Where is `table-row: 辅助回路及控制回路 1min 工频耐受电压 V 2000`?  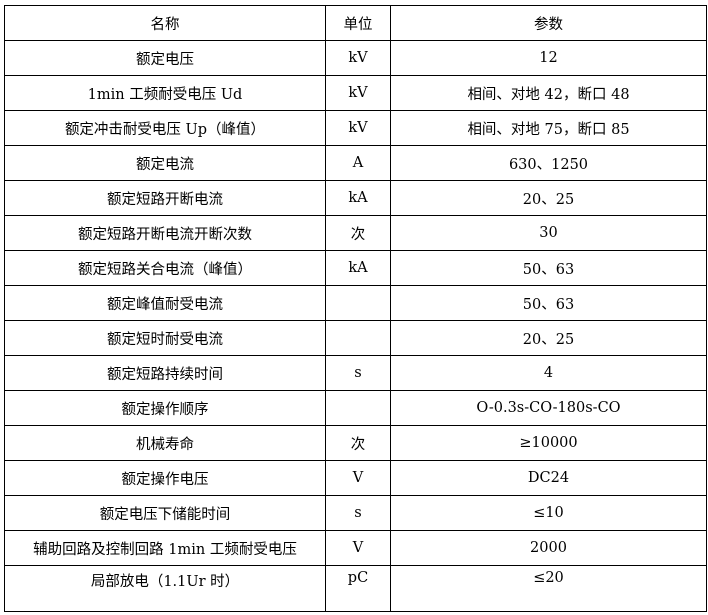
table-row: 辅助回路及控制回路 1min 工频耐受电压 V 2000 is located at coordinates (355, 548).